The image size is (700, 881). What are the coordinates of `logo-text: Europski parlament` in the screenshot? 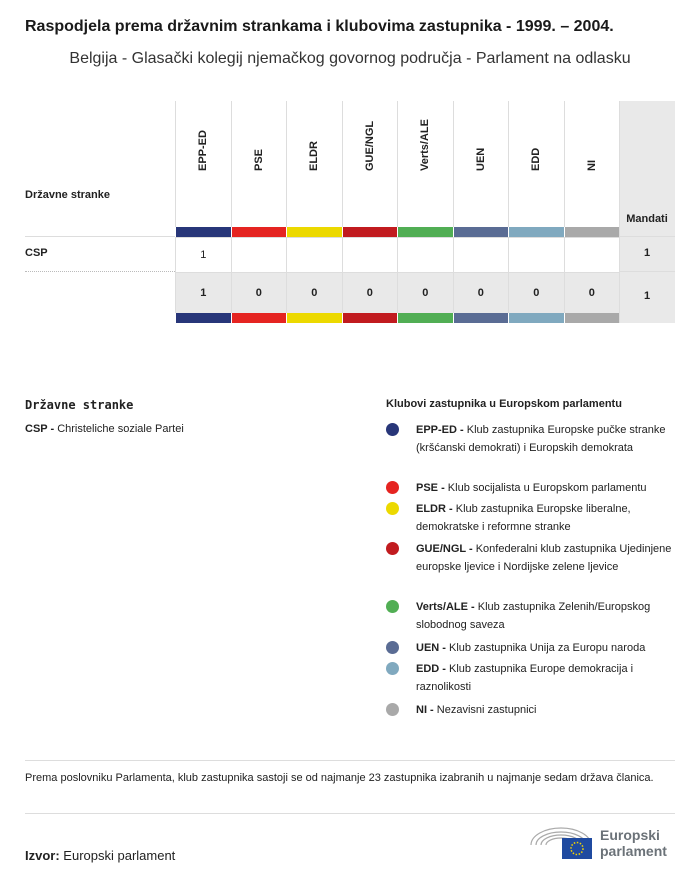 It's located at (633, 843).